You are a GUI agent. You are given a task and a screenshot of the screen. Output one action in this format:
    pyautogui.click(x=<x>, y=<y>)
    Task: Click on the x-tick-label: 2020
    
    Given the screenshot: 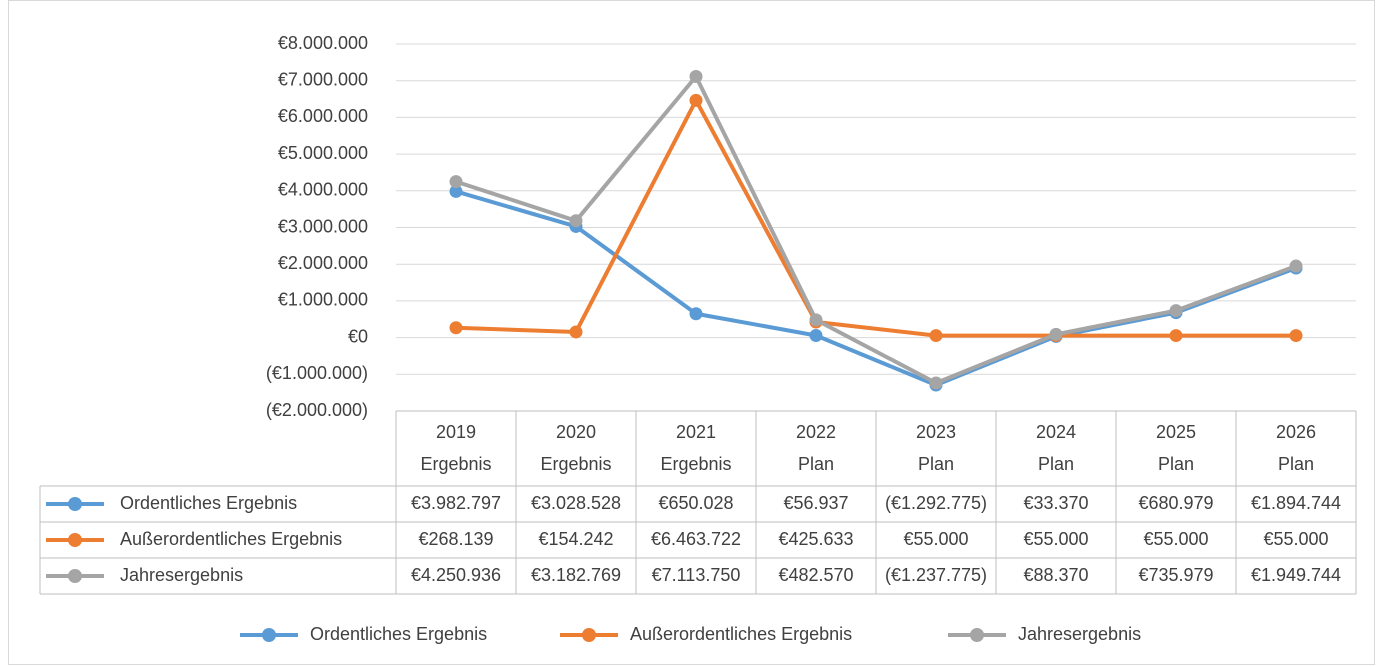 What is the action you would take?
    pyautogui.click(x=576, y=432)
    